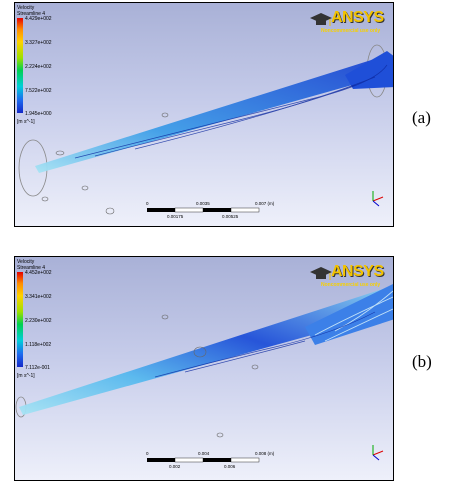 The width and height of the screenshot is (449, 481). I want to click on legend-value-max: 4.452e+002, so click(38, 273).